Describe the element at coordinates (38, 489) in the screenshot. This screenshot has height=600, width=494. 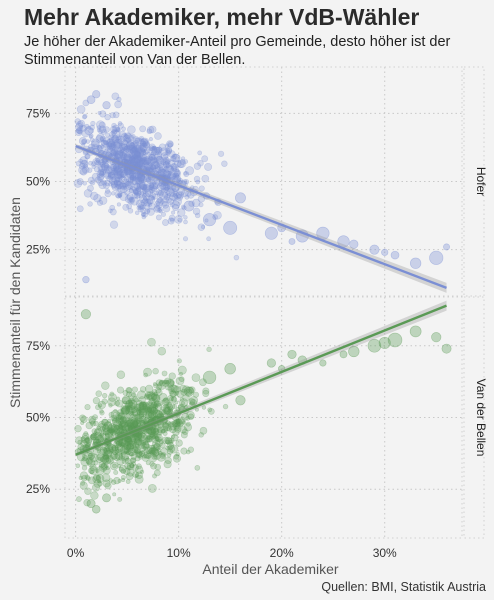
I see `y-tick-label: 25%` at that location.